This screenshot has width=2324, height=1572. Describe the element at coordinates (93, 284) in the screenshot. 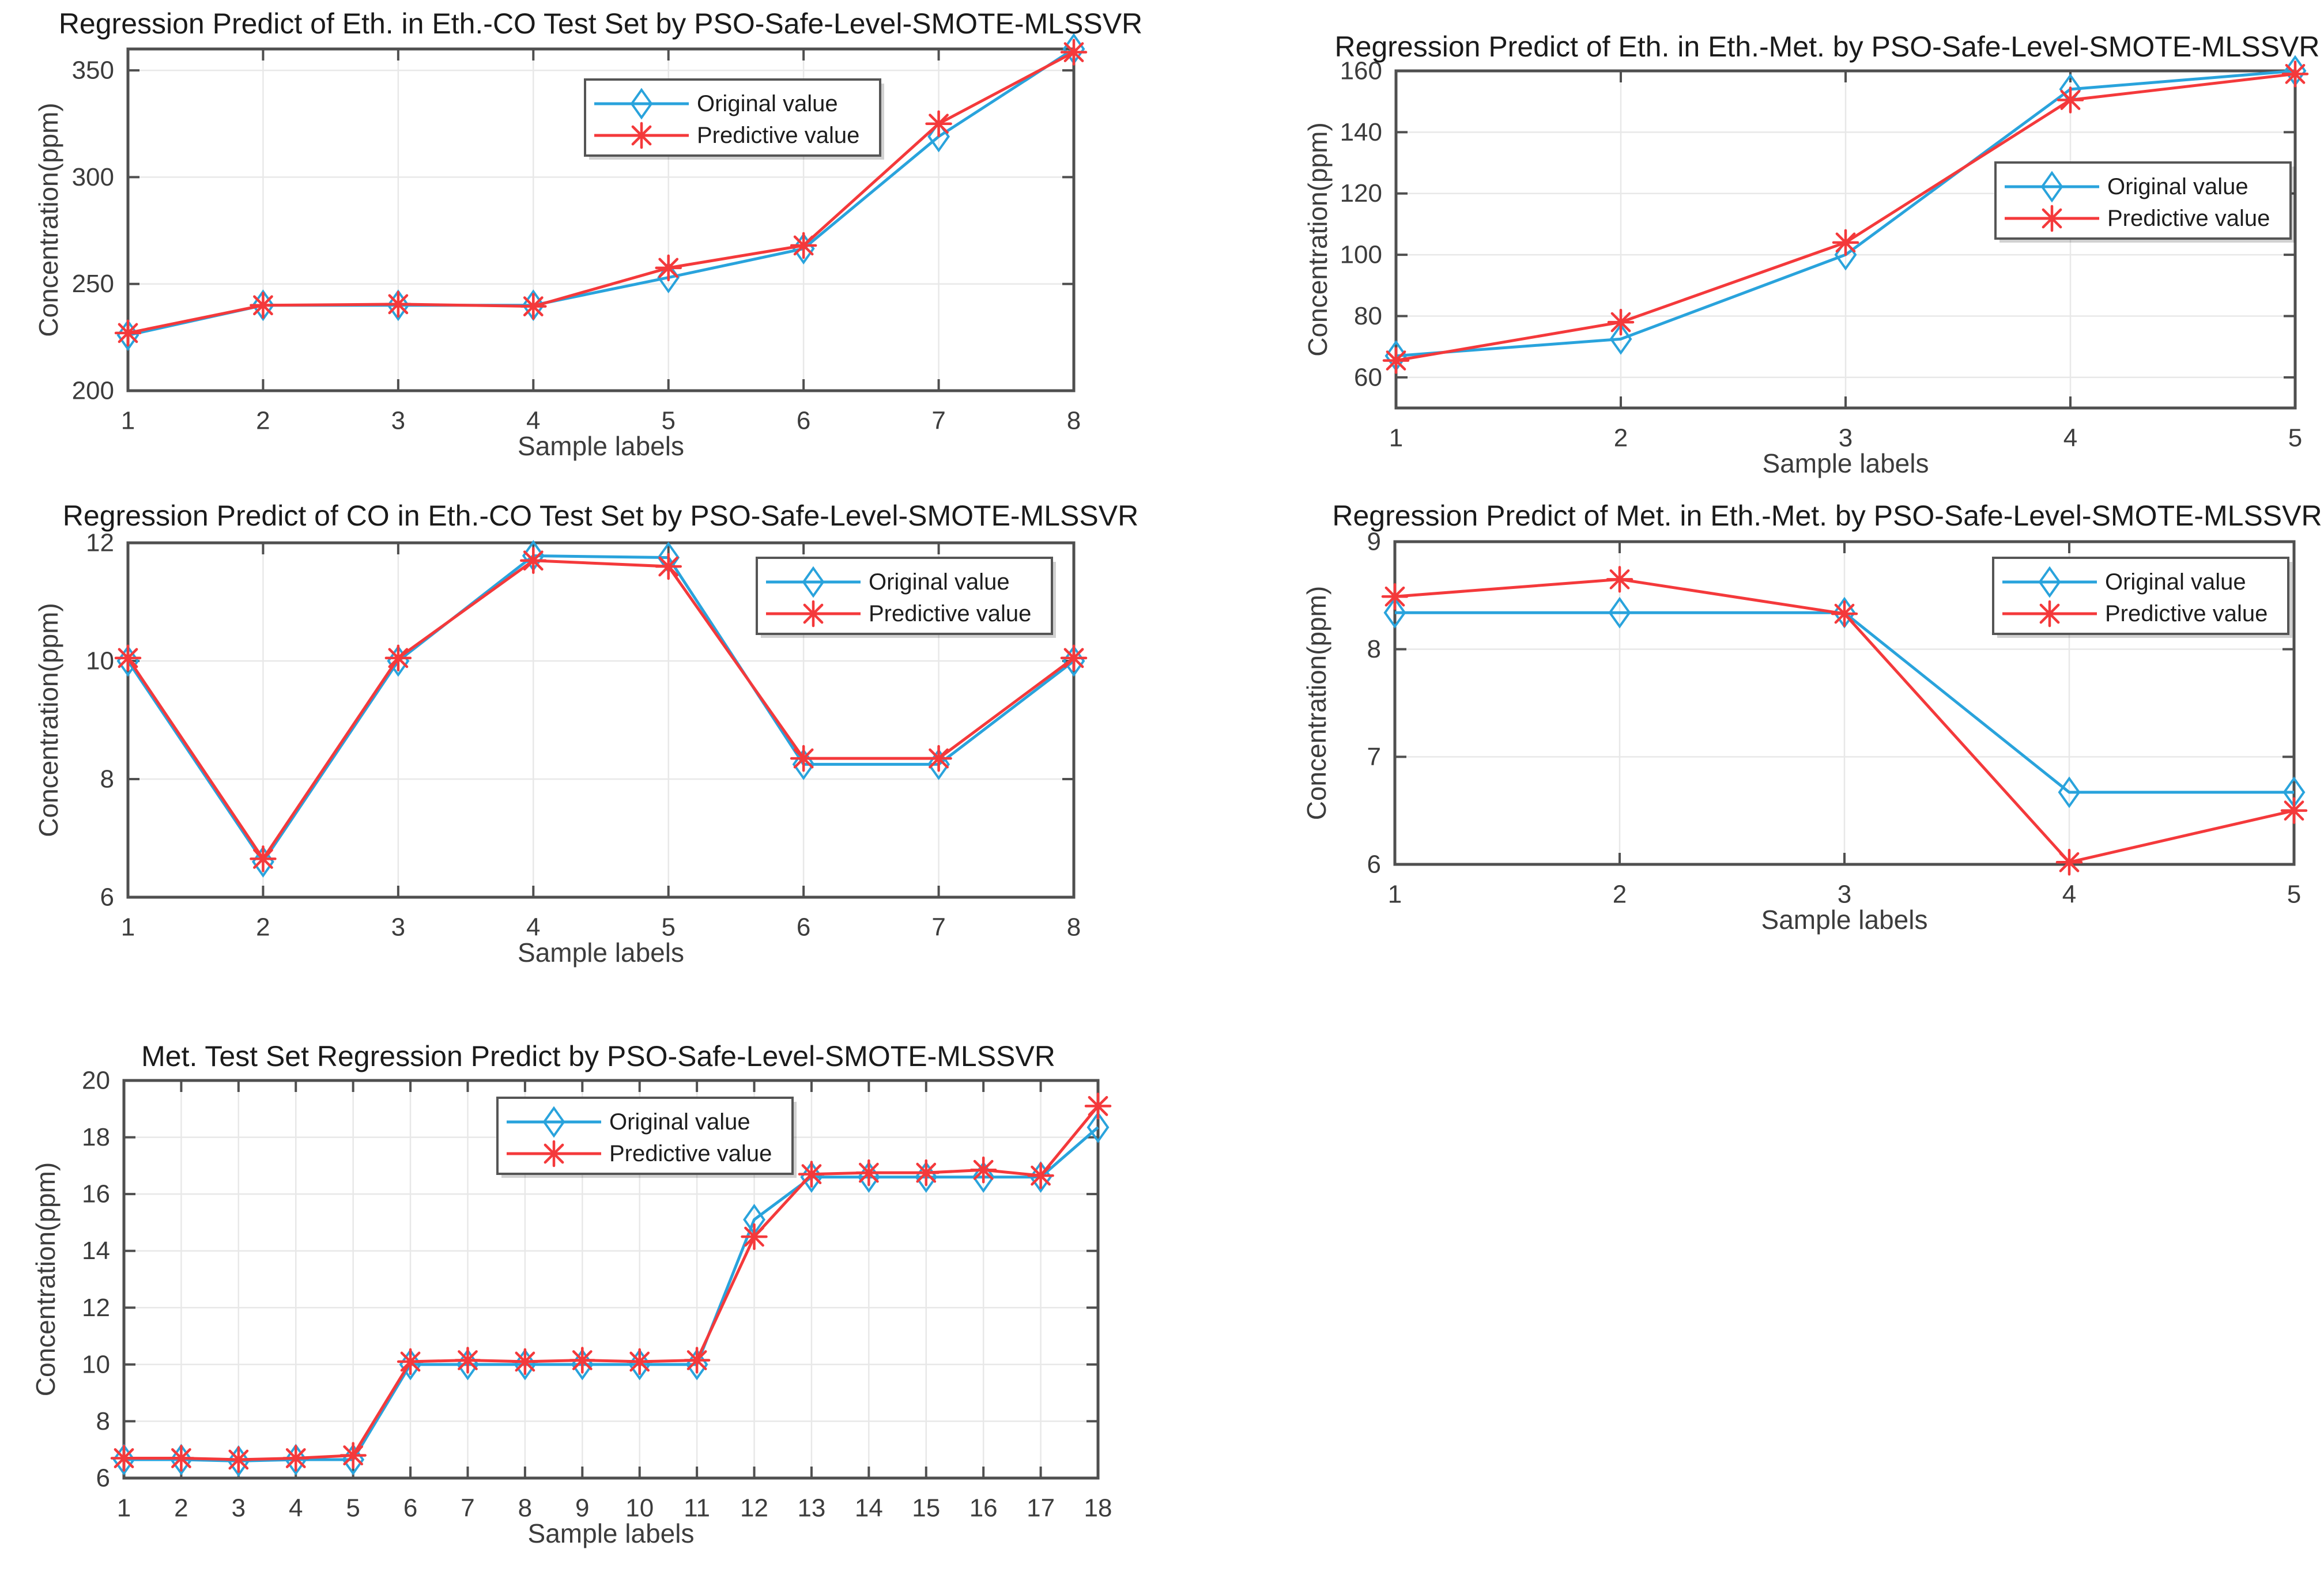

I see `y-tick-label: 250` at that location.